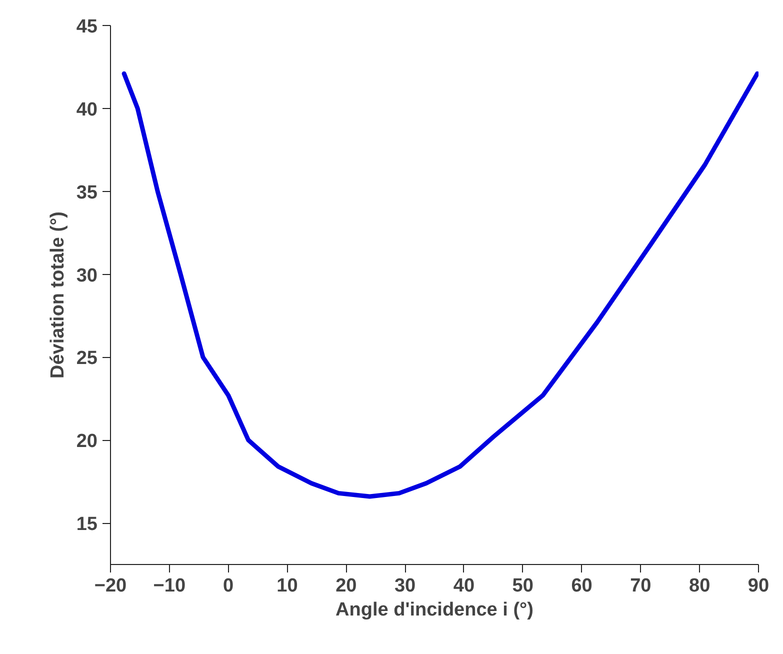 This screenshot has height=654, width=783. What do you see at coordinates (759, 586) in the screenshot?
I see `x-tick-label: 90` at bounding box center [759, 586].